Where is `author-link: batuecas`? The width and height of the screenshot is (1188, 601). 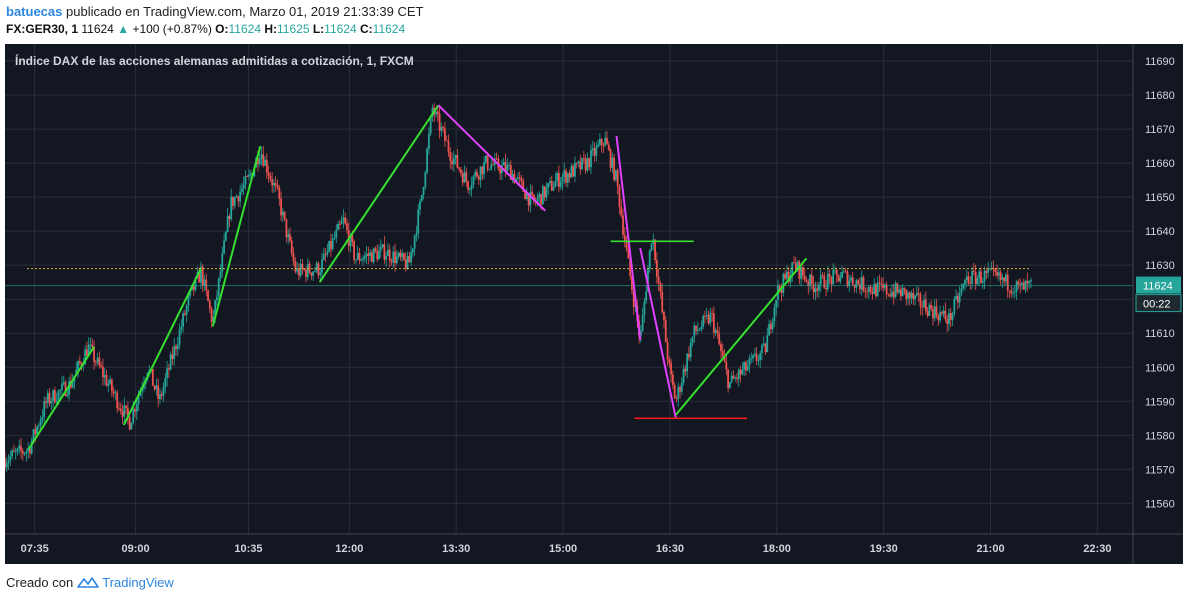 author-link: batuecas is located at coordinates (34, 11).